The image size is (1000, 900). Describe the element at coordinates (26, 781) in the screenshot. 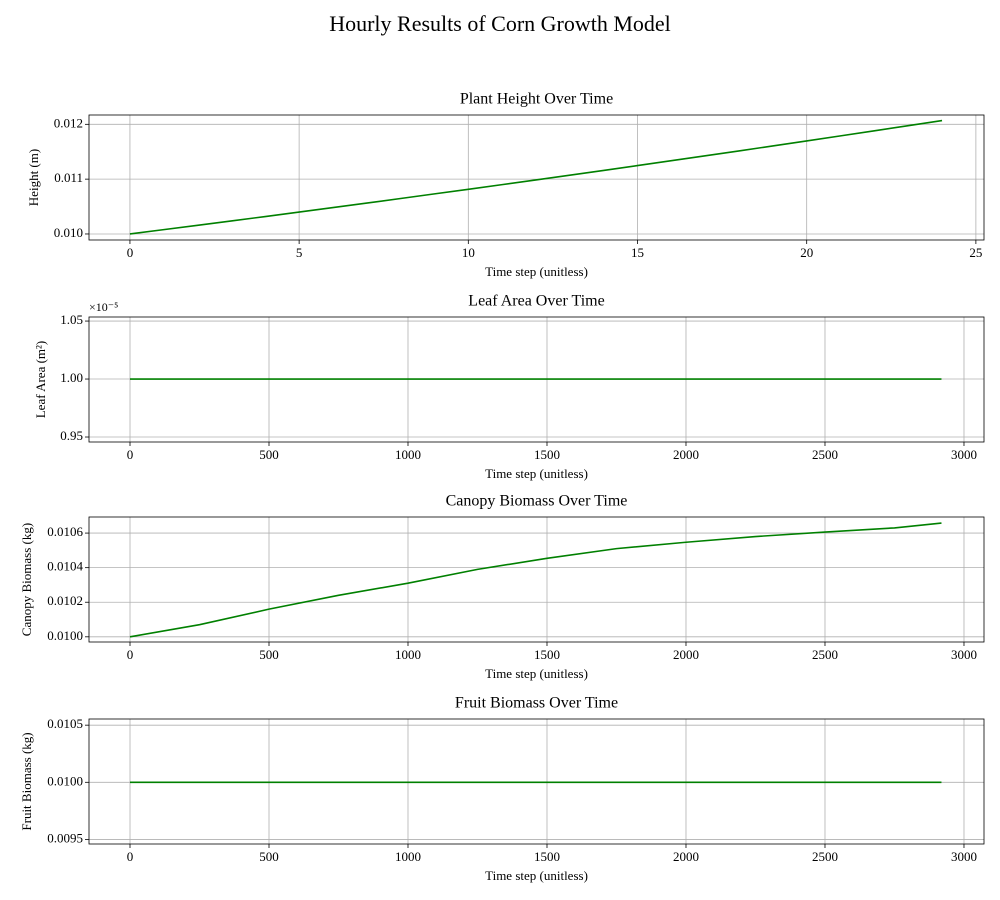

I see `y-axis-label: Fruit Biomass (kg)` at that location.